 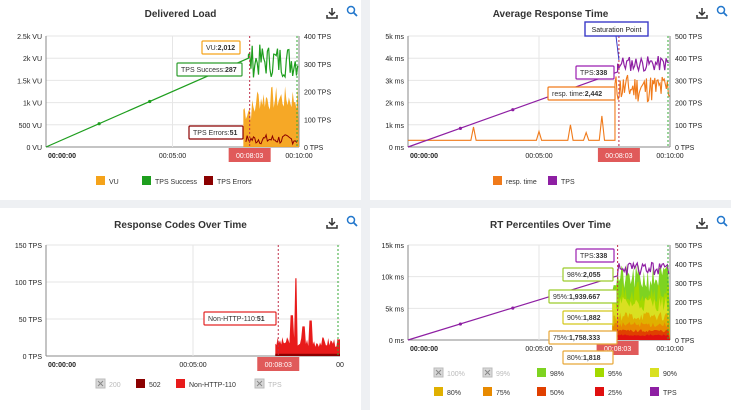 What do you see at coordinates (172, 96) in the screenshot?
I see `tps-success-line` at bounding box center [172, 96].